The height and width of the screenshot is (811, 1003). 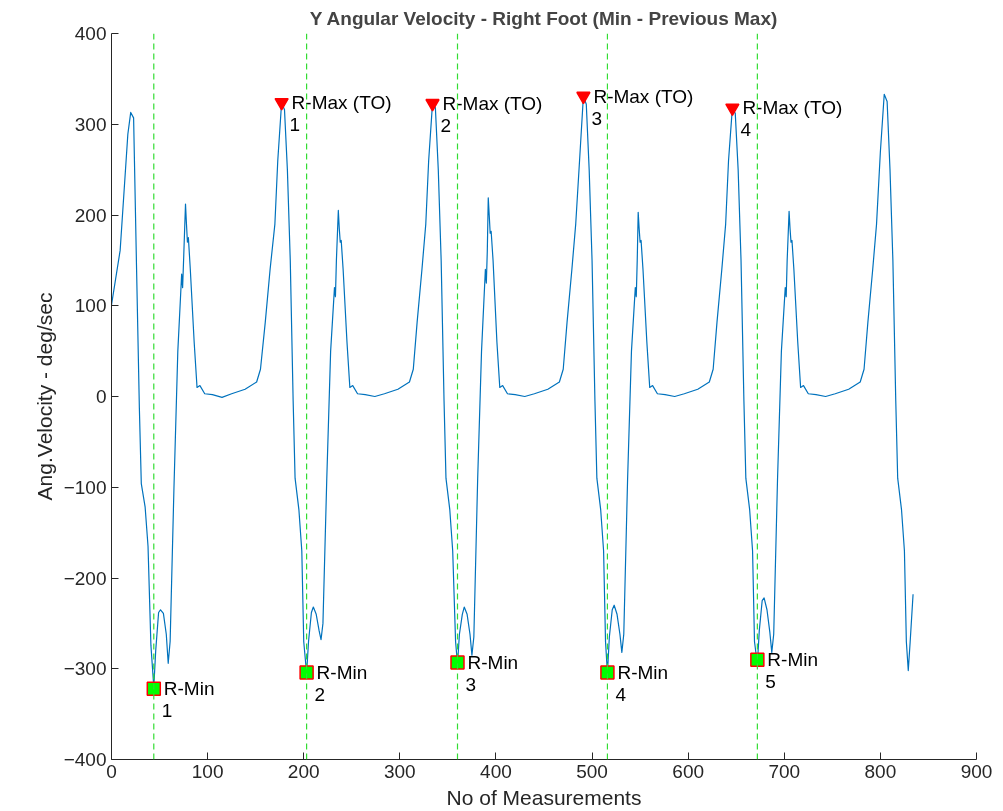 What do you see at coordinates (90, 124) in the screenshot?
I see `y-tick-label: 300` at bounding box center [90, 124].